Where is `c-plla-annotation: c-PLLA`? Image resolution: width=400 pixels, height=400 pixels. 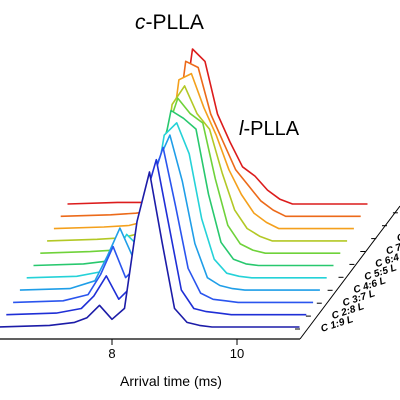
c-plla-annotation: c-PLLA is located at coordinates (169, 22).